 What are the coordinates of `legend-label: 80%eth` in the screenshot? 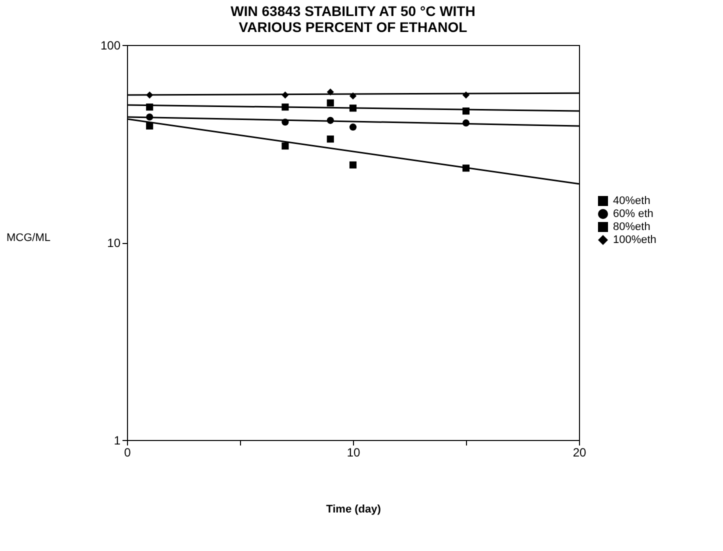 It's located at (631, 227).